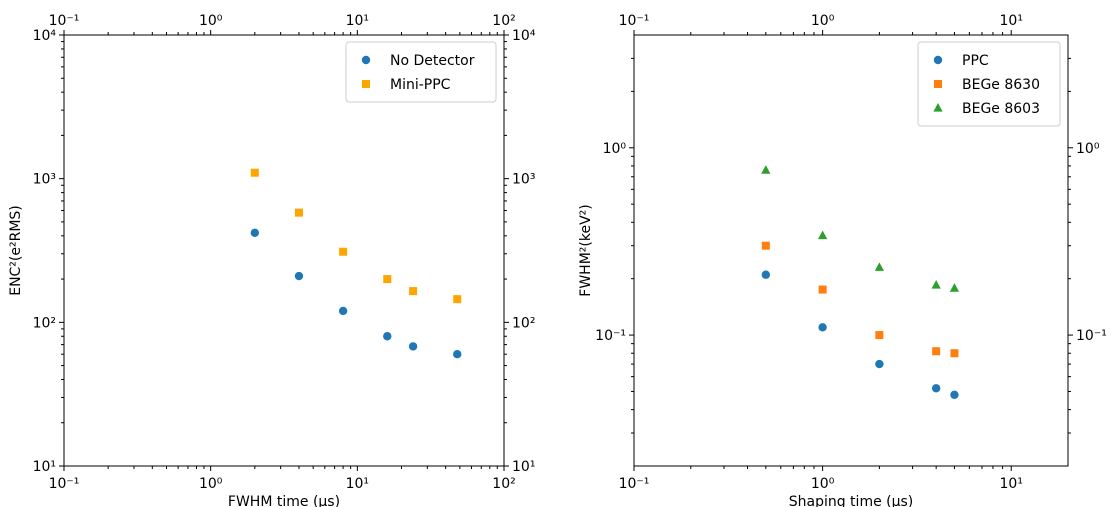  What do you see at coordinates (523, 323) in the screenshot?
I see `left-y-right-tick-label: 10²` at bounding box center [523, 323].